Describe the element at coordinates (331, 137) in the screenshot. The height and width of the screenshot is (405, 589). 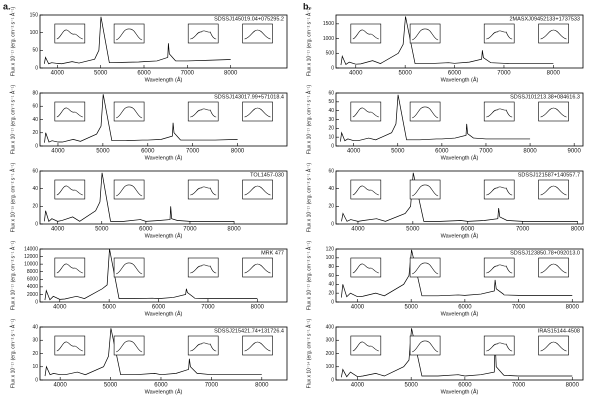
I see `y-tick-label: 10` at that location.